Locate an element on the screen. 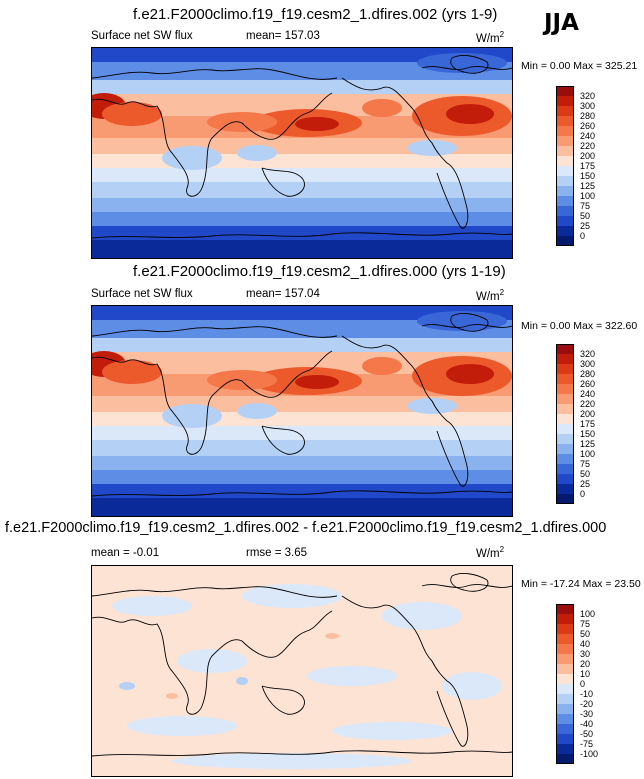 The height and width of the screenshot is (779, 644). panel-3-mean: mean = -0.01 is located at coordinates (125, 553).